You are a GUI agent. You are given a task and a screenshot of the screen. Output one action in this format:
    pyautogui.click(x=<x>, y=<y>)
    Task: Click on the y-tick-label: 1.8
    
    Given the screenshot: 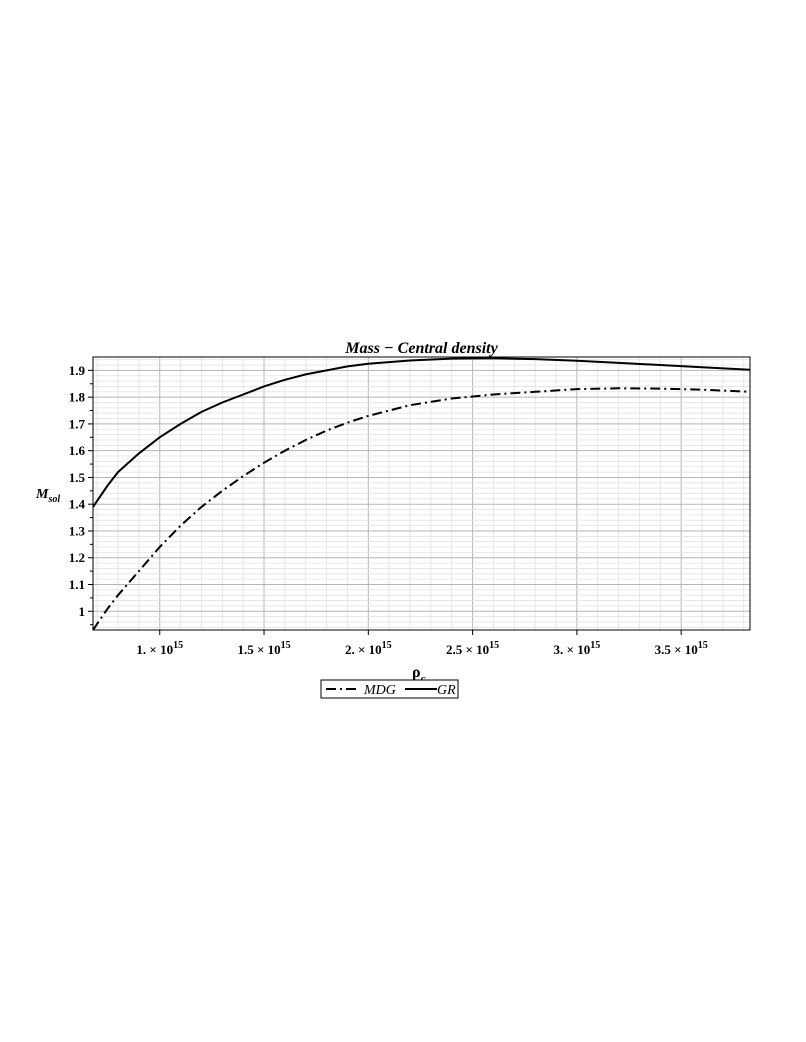 What is the action you would take?
    pyautogui.click(x=77, y=397)
    